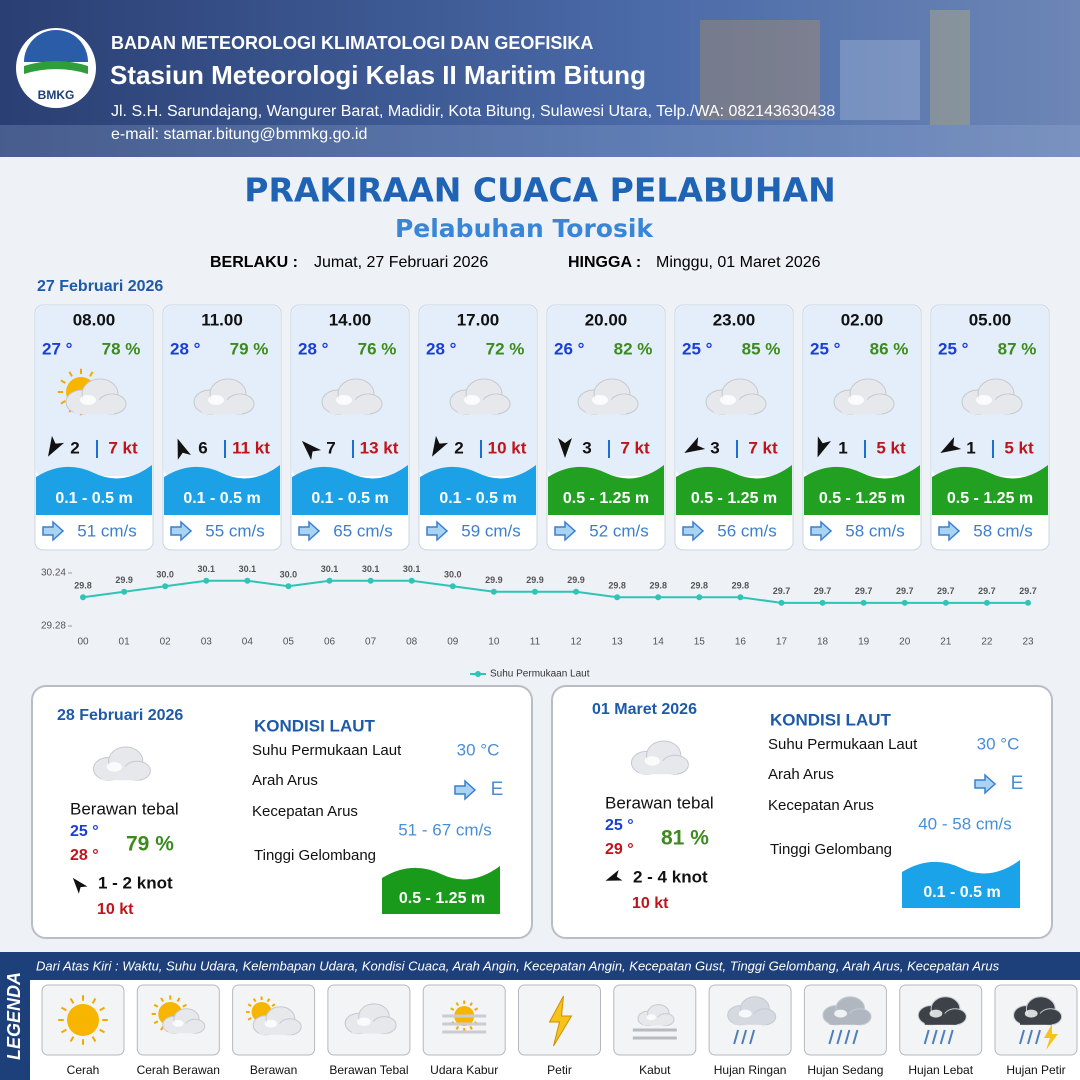  Describe the element at coordinates (961, 884) in the screenshot. I see `outlook-wave-band` at that location.